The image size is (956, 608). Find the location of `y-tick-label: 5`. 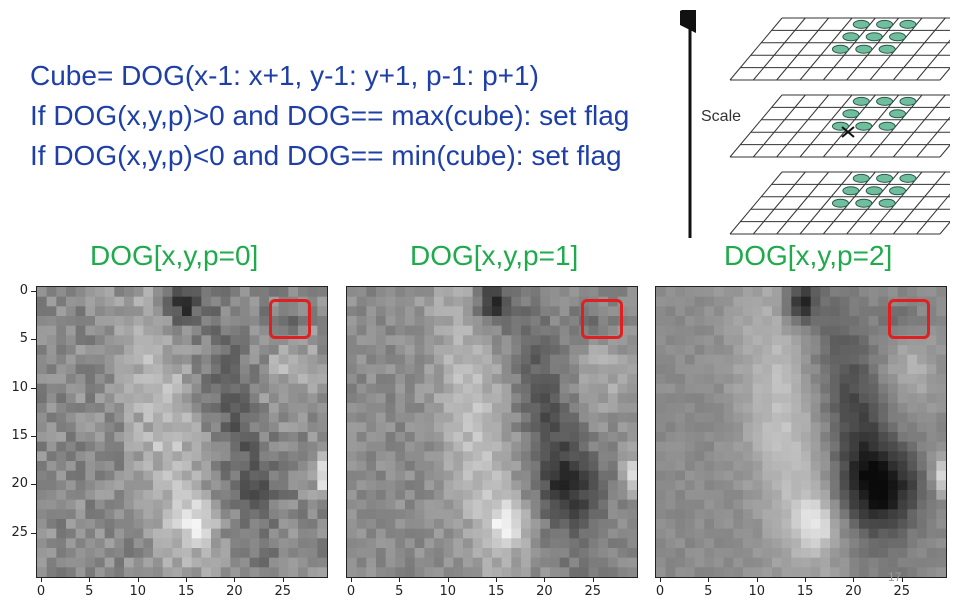

y-tick-label: 5 is located at coordinates (23, 339).